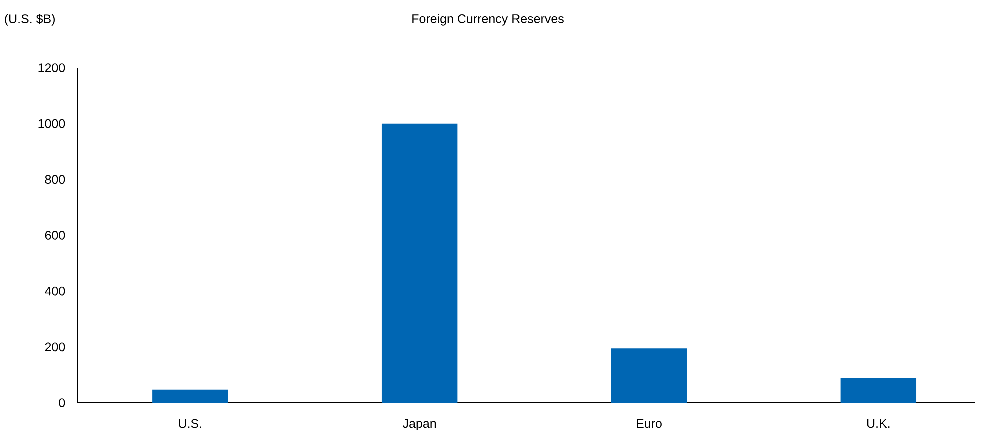  What do you see at coordinates (419, 425) in the screenshot?
I see `x-tick-label: Japan` at bounding box center [419, 425].